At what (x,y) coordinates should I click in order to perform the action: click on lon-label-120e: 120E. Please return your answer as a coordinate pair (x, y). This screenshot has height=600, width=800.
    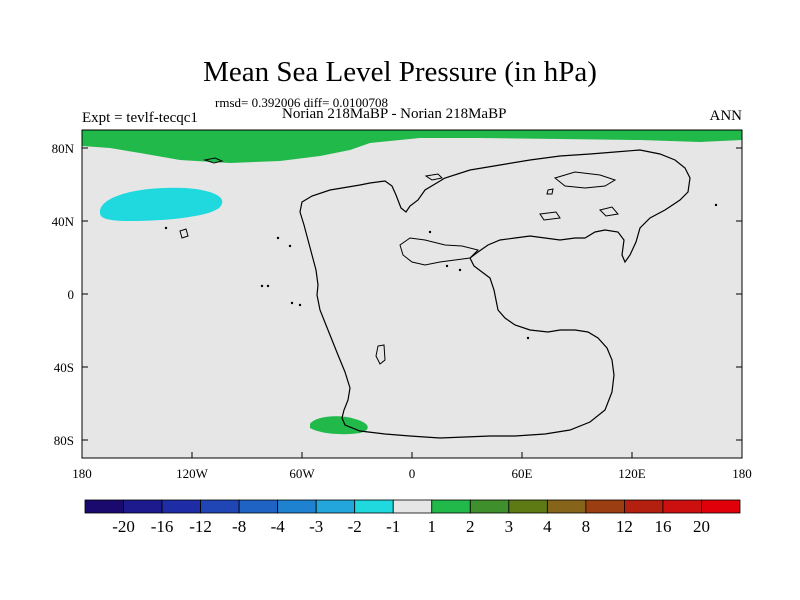
    Looking at the image, I should click on (632, 473).